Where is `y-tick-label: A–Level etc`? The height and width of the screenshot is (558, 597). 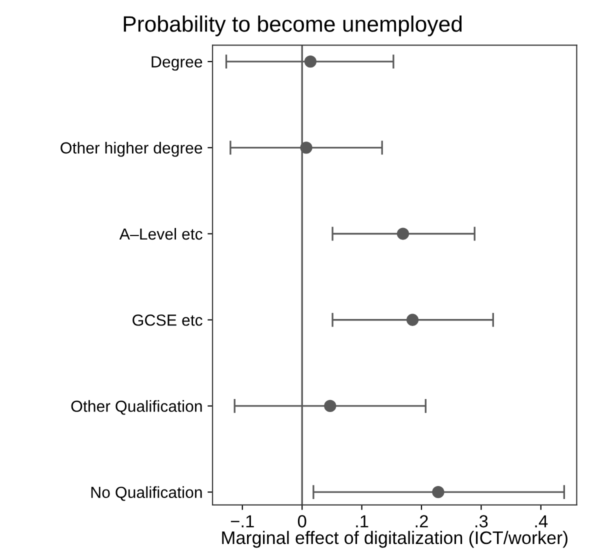
y-tick-label: A–Level etc is located at coordinates (160, 234).